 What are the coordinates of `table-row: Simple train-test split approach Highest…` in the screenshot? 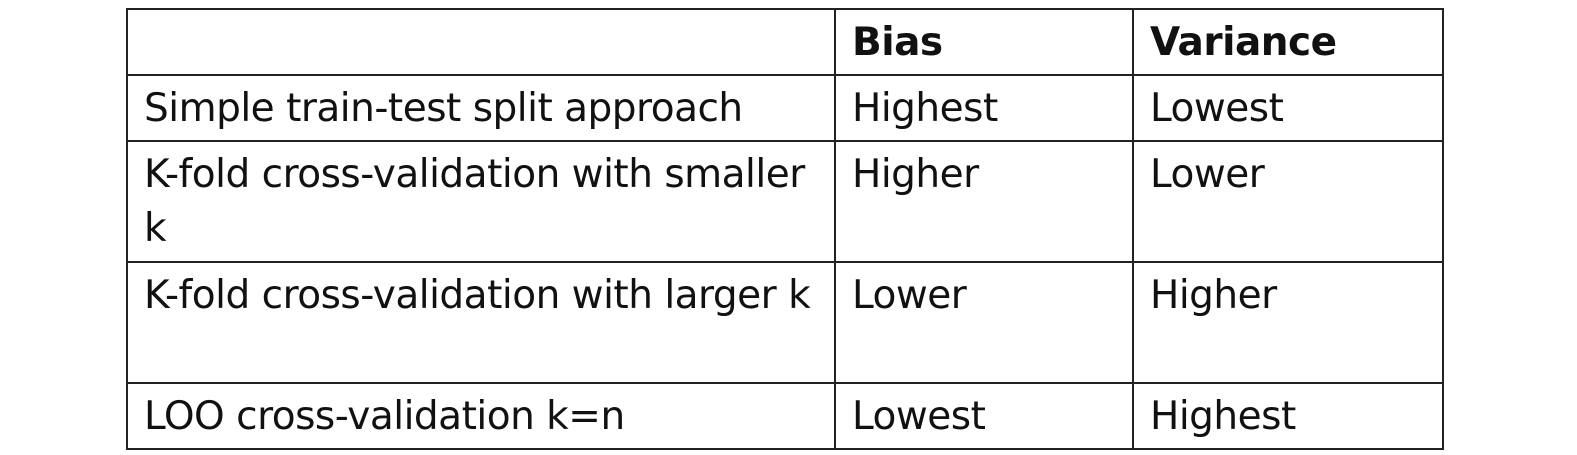 It's located at (785, 108).